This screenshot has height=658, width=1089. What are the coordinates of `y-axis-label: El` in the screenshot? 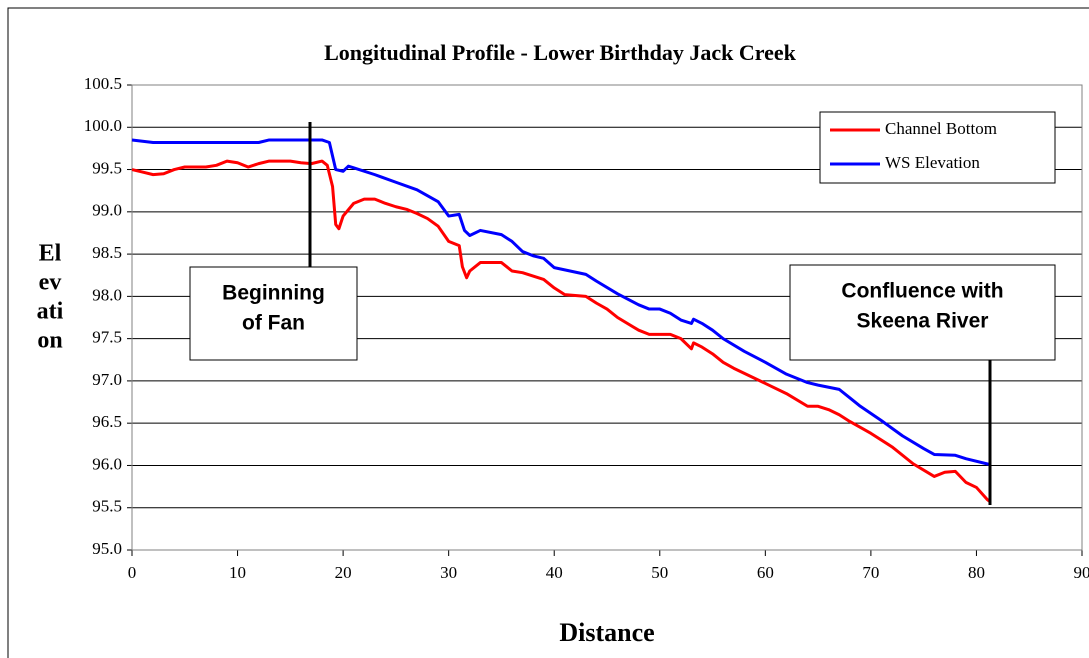 It's located at (50, 254).